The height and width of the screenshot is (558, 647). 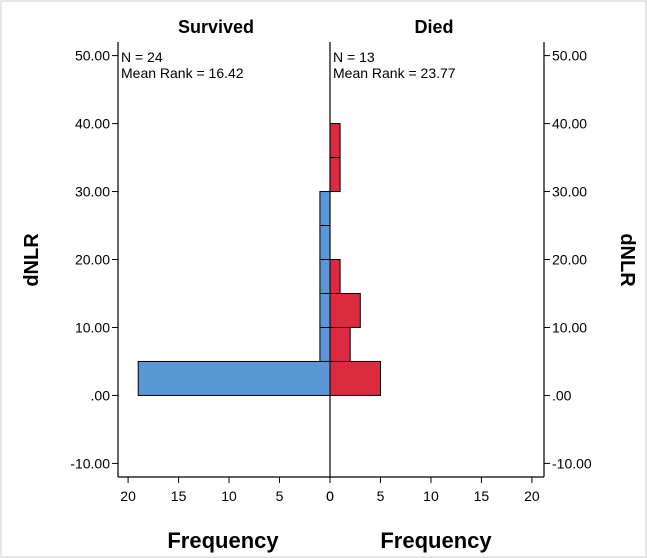 What do you see at coordinates (431, 496) in the screenshot?
I see `x-tick-label-died: 10` at bounding box center [431, 496].